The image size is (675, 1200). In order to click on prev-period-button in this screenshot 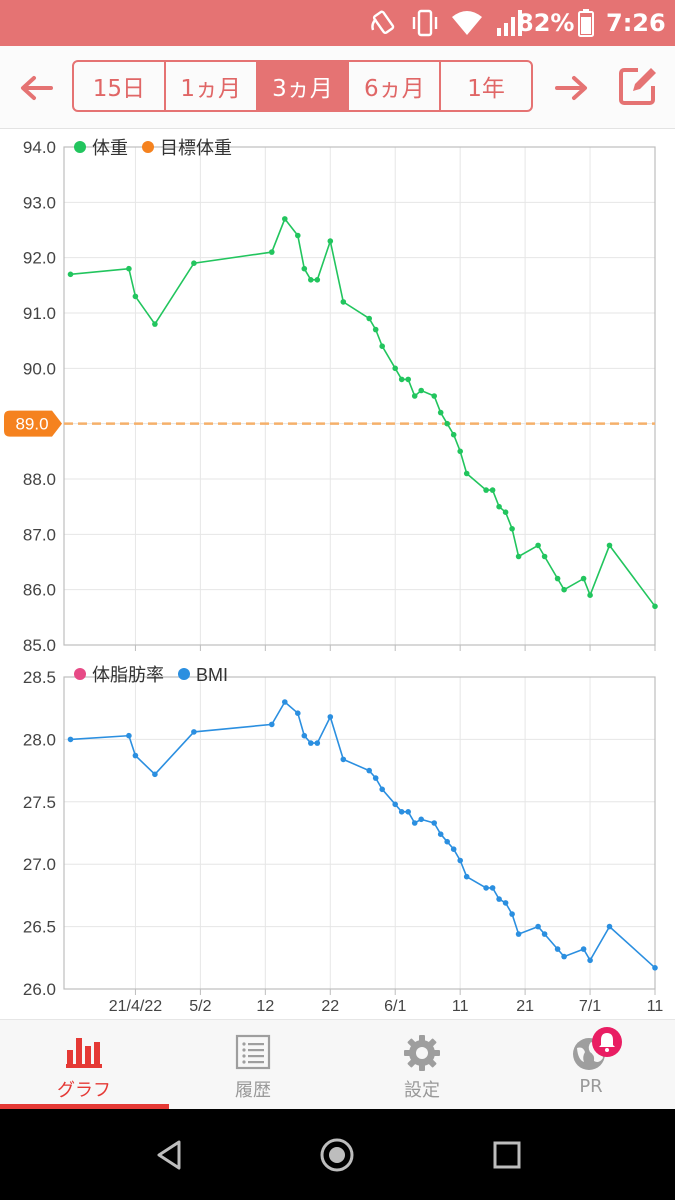, I will do `click(36, 88)`.